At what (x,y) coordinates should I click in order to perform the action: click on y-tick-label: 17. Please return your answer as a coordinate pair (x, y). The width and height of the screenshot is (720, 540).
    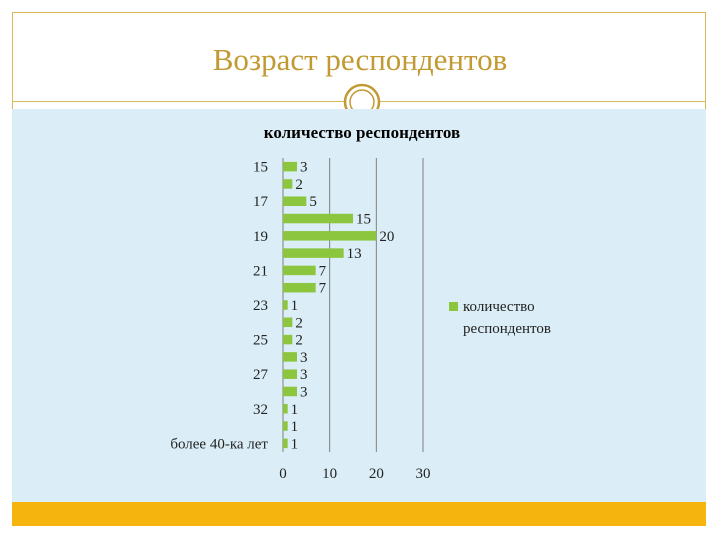
    Looking at the image, I should click on (261, 202).